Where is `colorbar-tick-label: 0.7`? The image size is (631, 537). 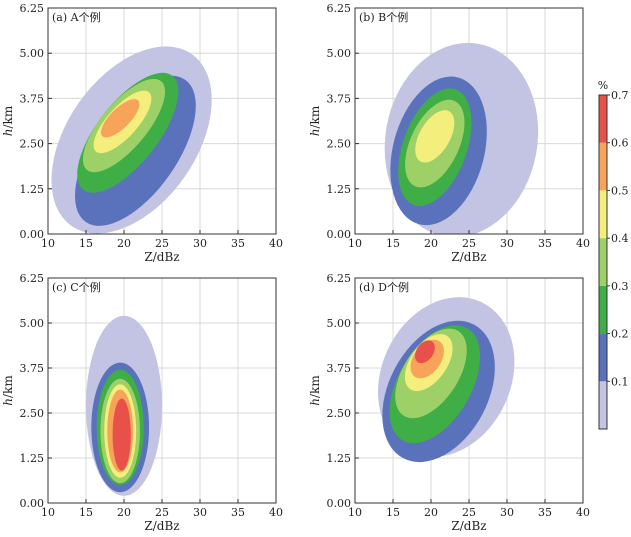
colorbar-tick-label: 0.7 is located at coordinates (620, 95).